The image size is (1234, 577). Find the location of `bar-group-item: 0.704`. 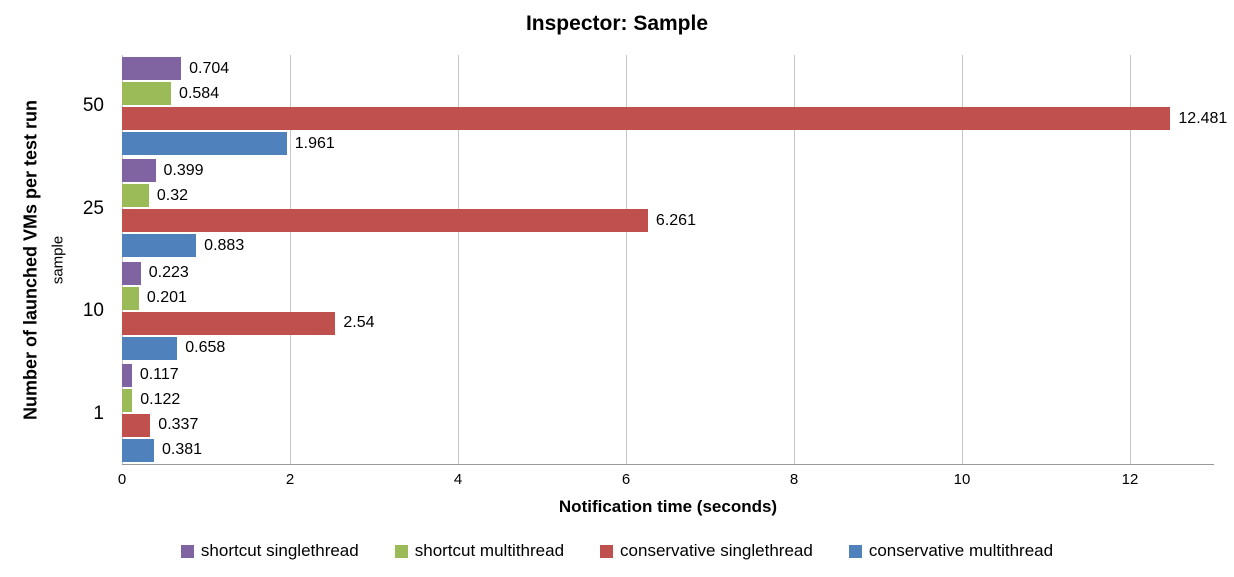

bar-group-item: 0.704 is located at coordinates (668, 69).